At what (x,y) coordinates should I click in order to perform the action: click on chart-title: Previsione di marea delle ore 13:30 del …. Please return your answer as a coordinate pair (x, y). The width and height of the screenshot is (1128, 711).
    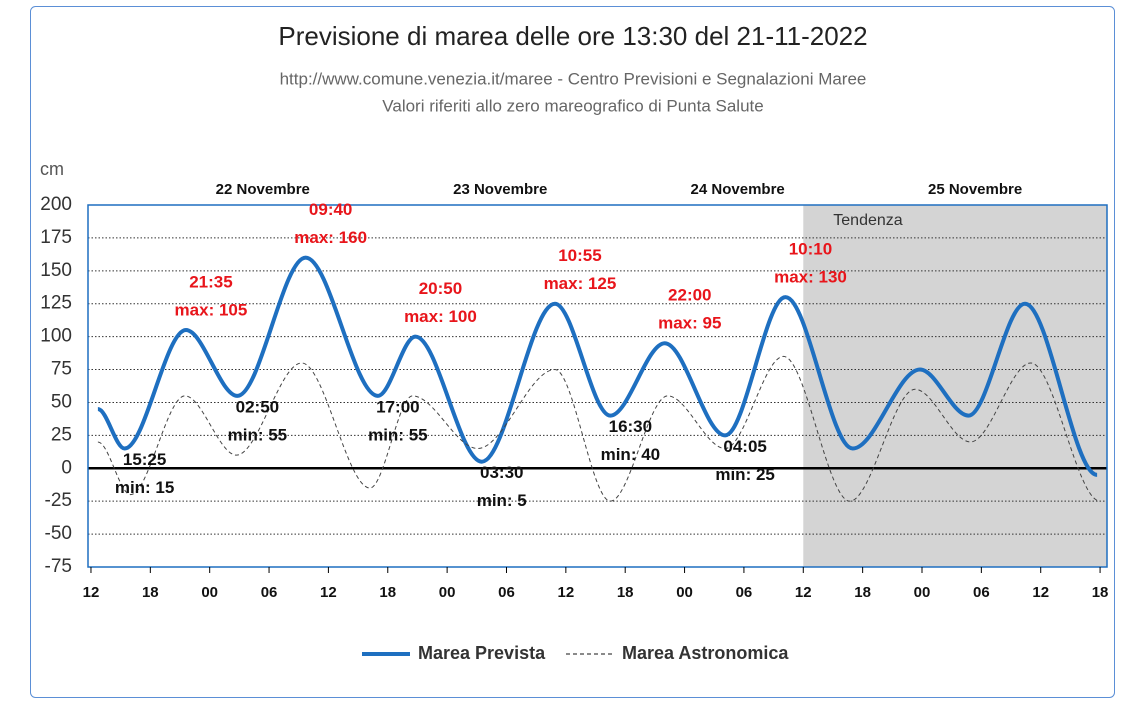
    Looking at the image, I should click on (572, 36).